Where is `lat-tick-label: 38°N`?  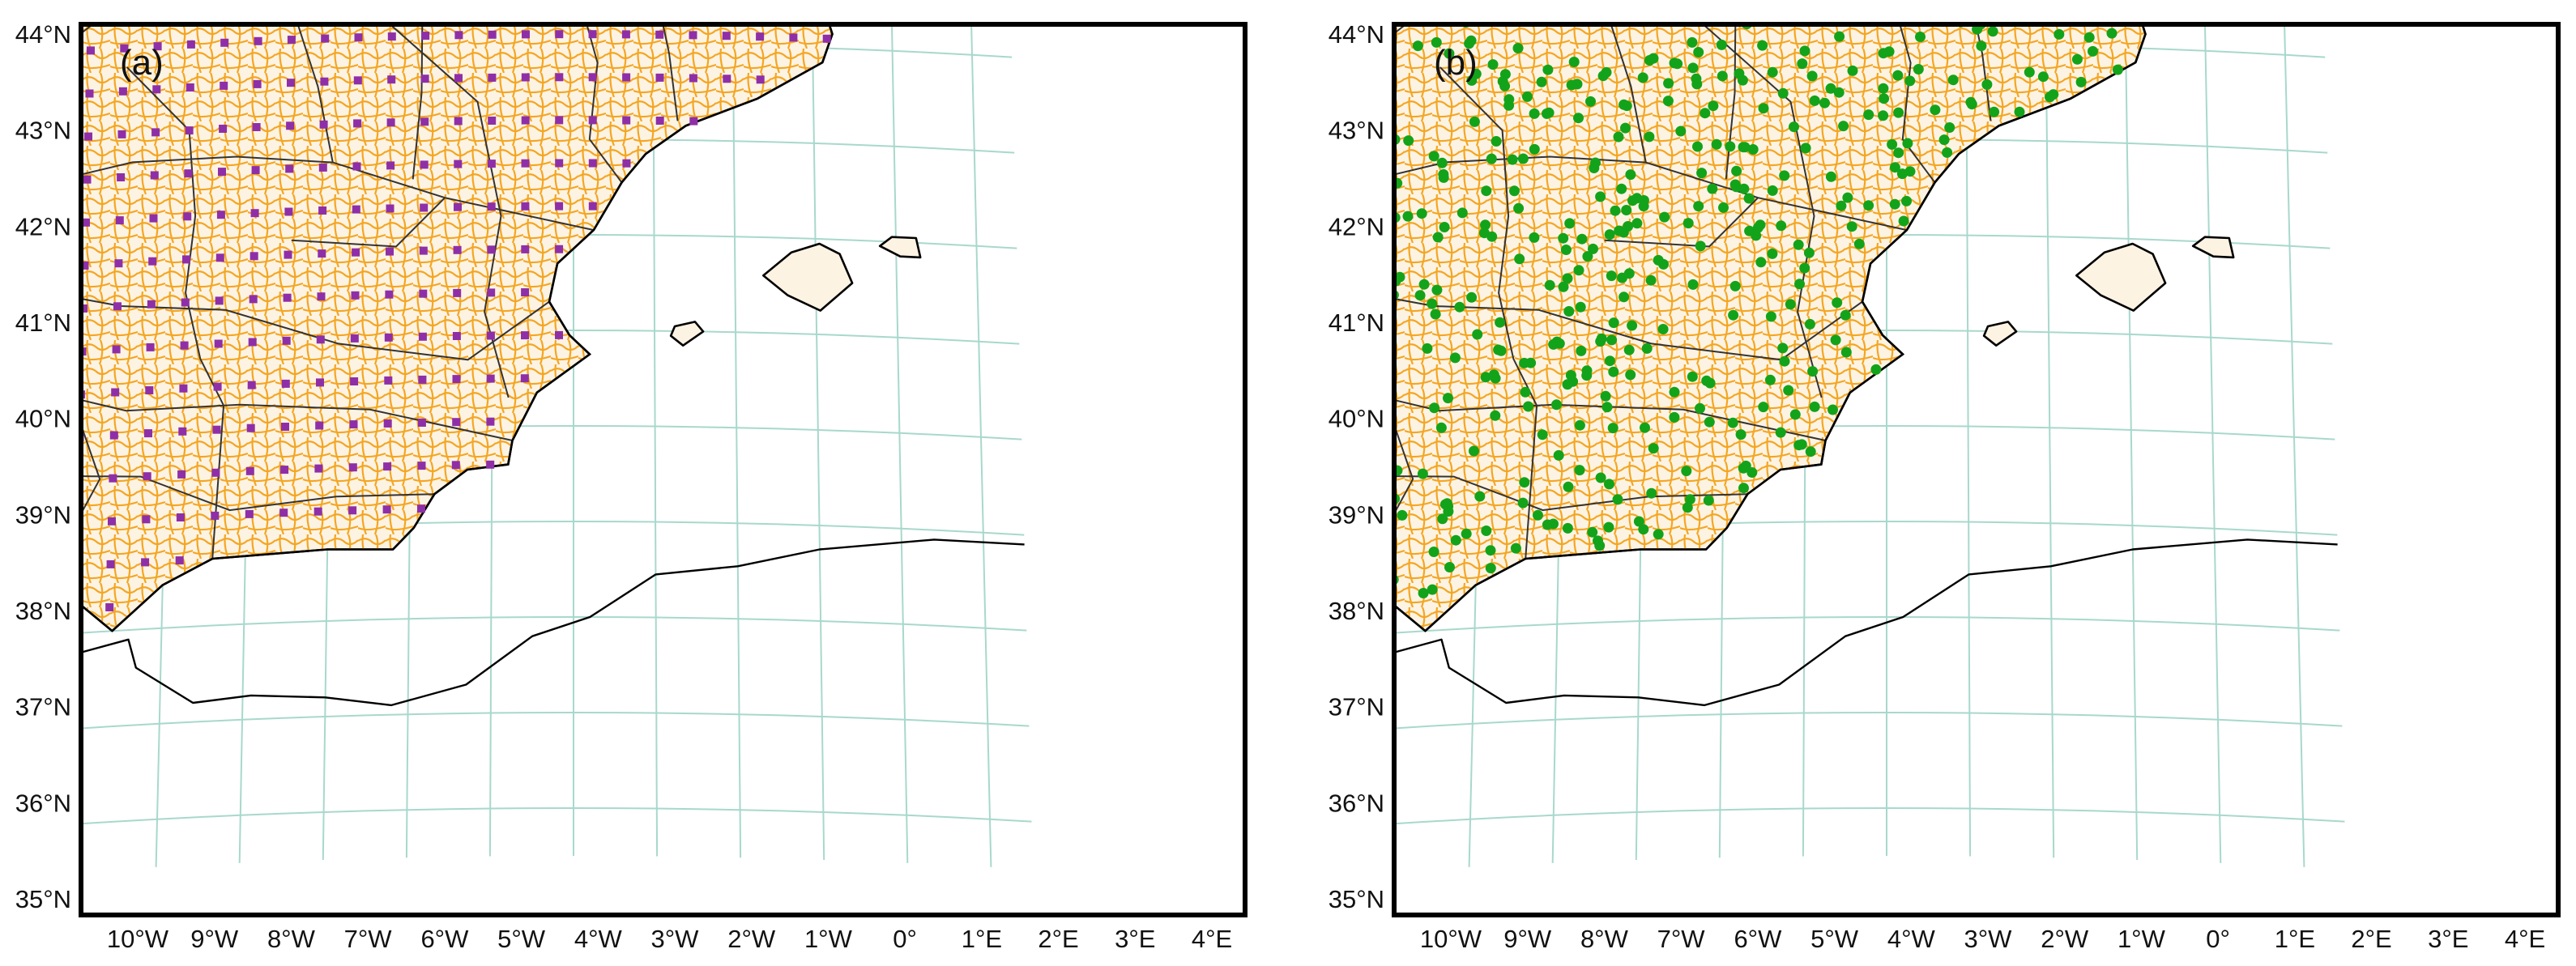
lat-tick-label: 38°N is located at coordinates (1357, 611).